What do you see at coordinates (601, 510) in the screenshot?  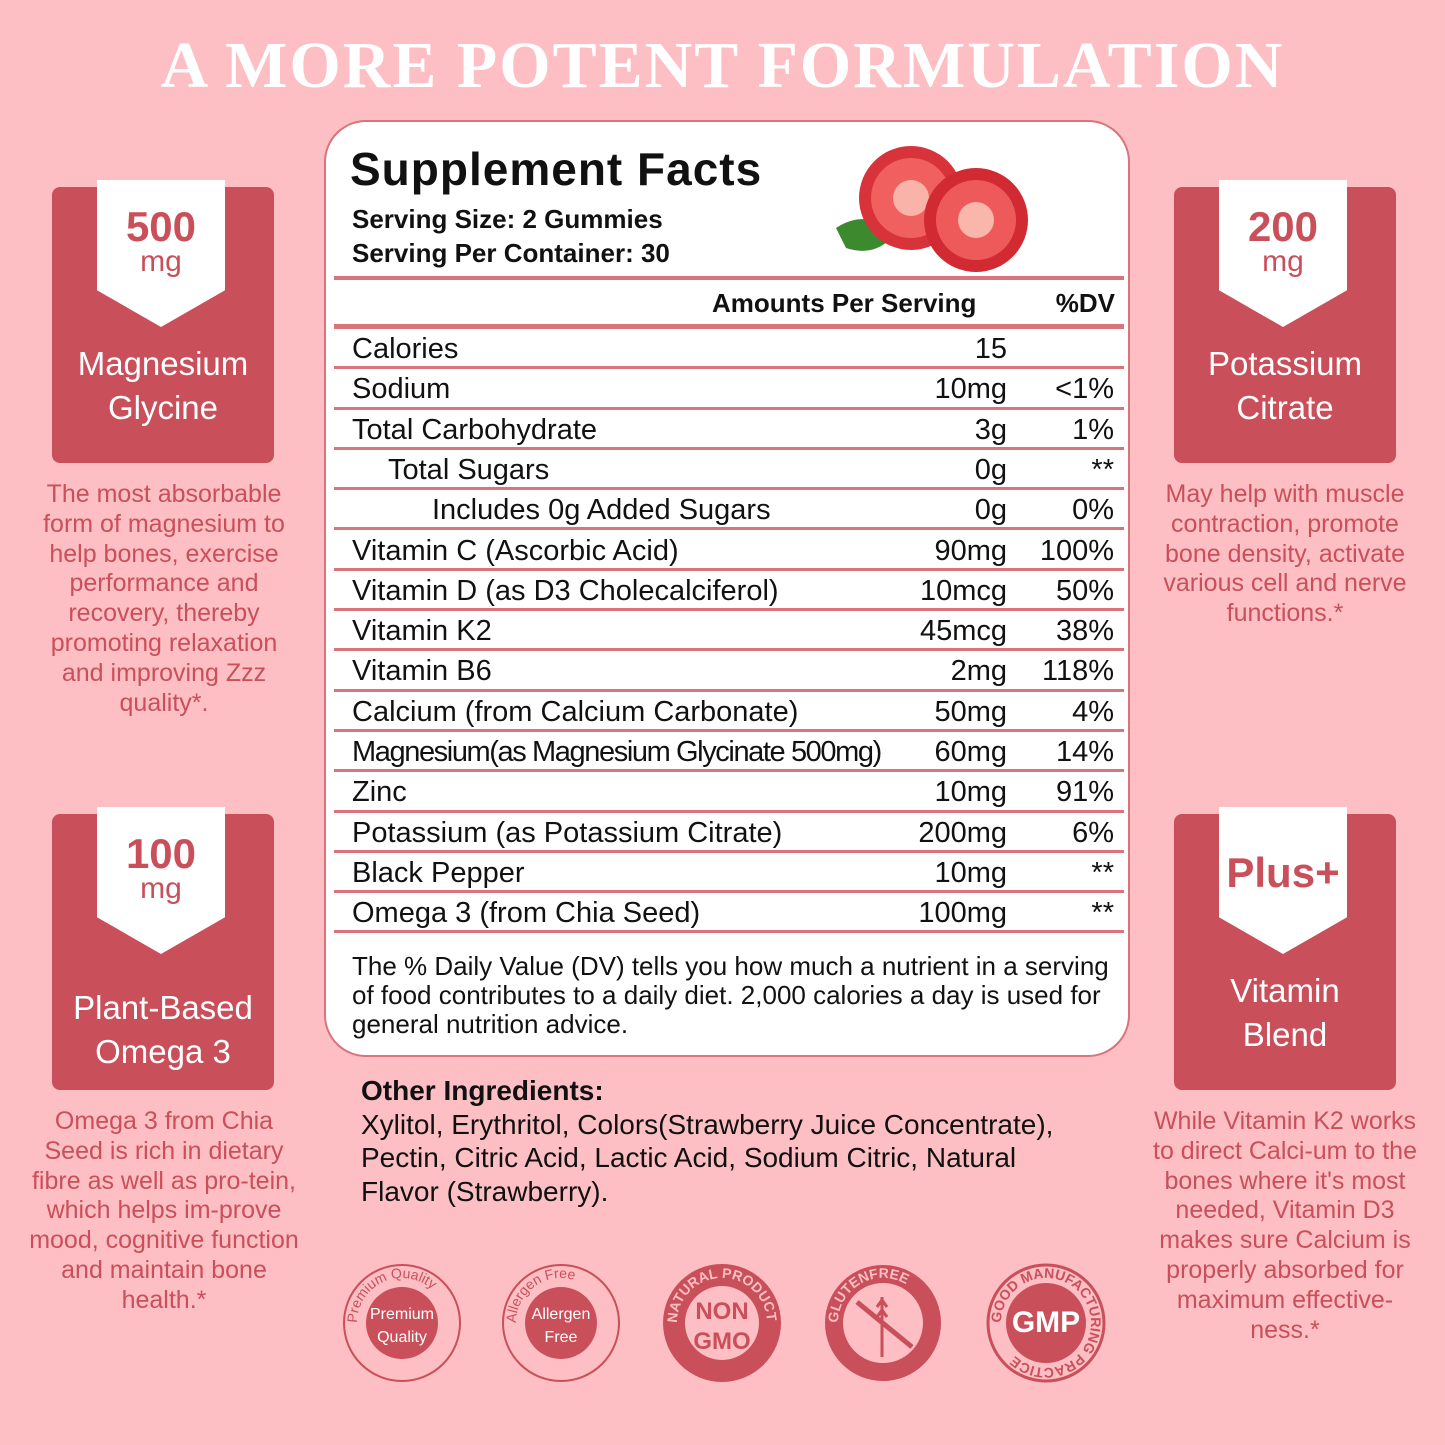 I see `nutrient-name: Includes 0g Added Sugars` at bounding box center [601, 510].